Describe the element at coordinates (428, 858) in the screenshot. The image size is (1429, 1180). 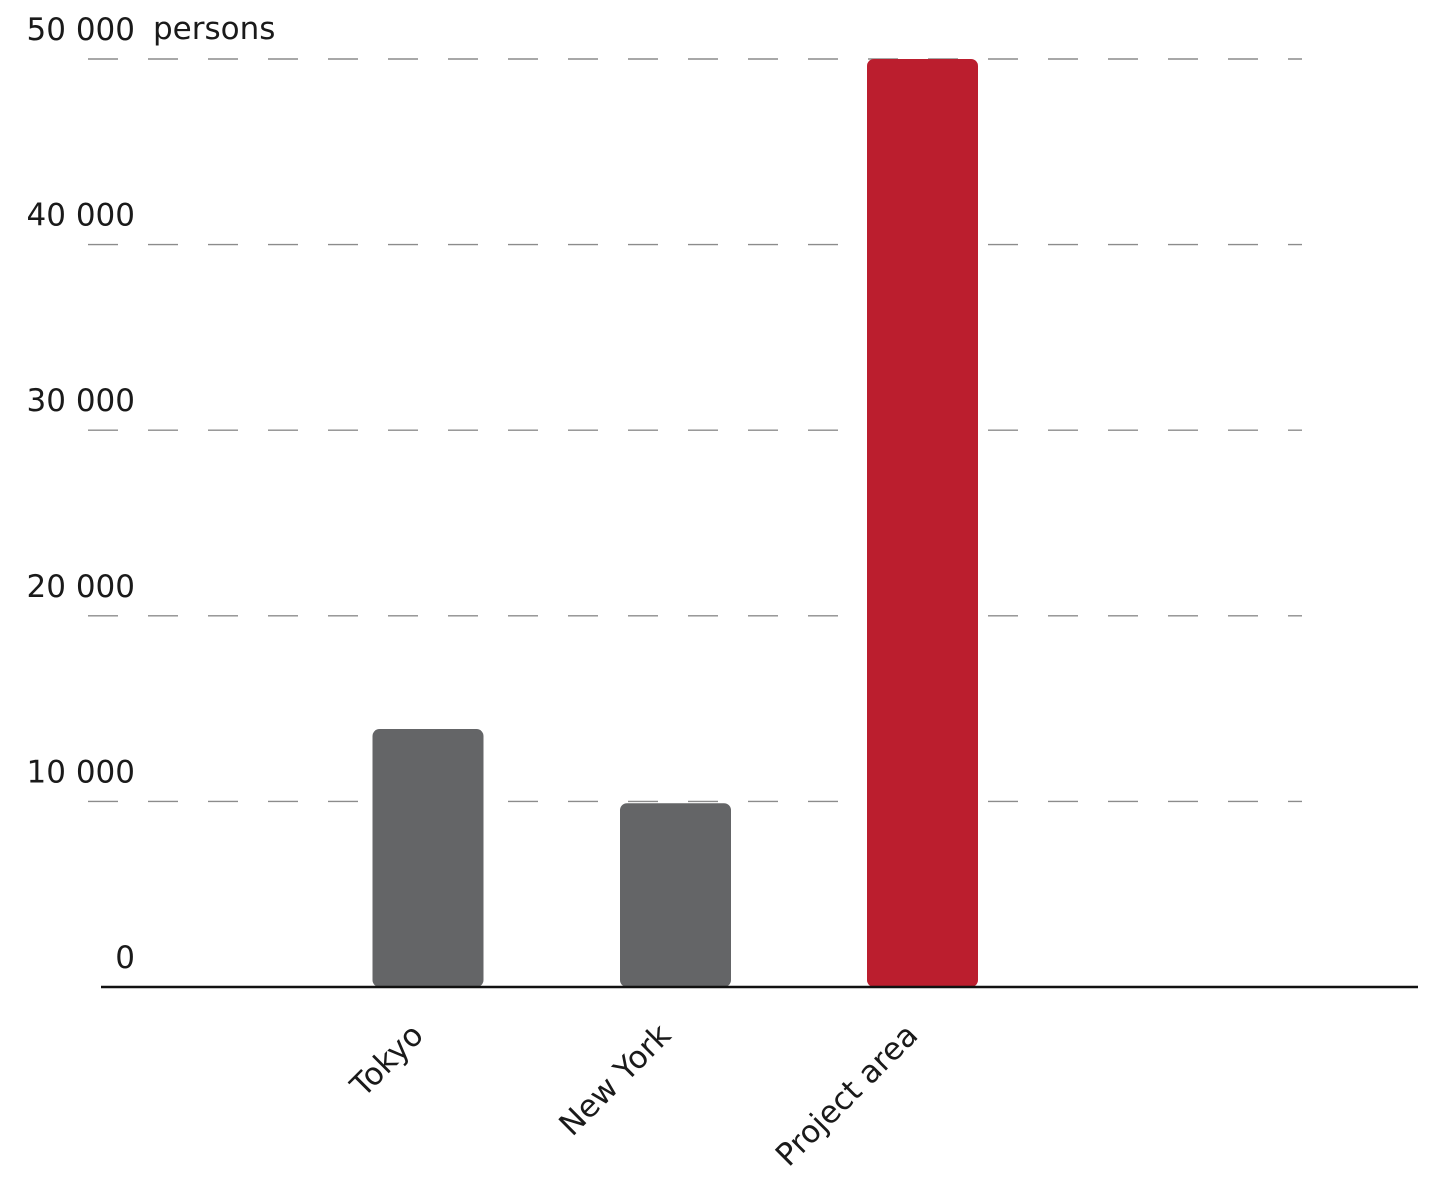
I see `bar-tokyo` at that location.